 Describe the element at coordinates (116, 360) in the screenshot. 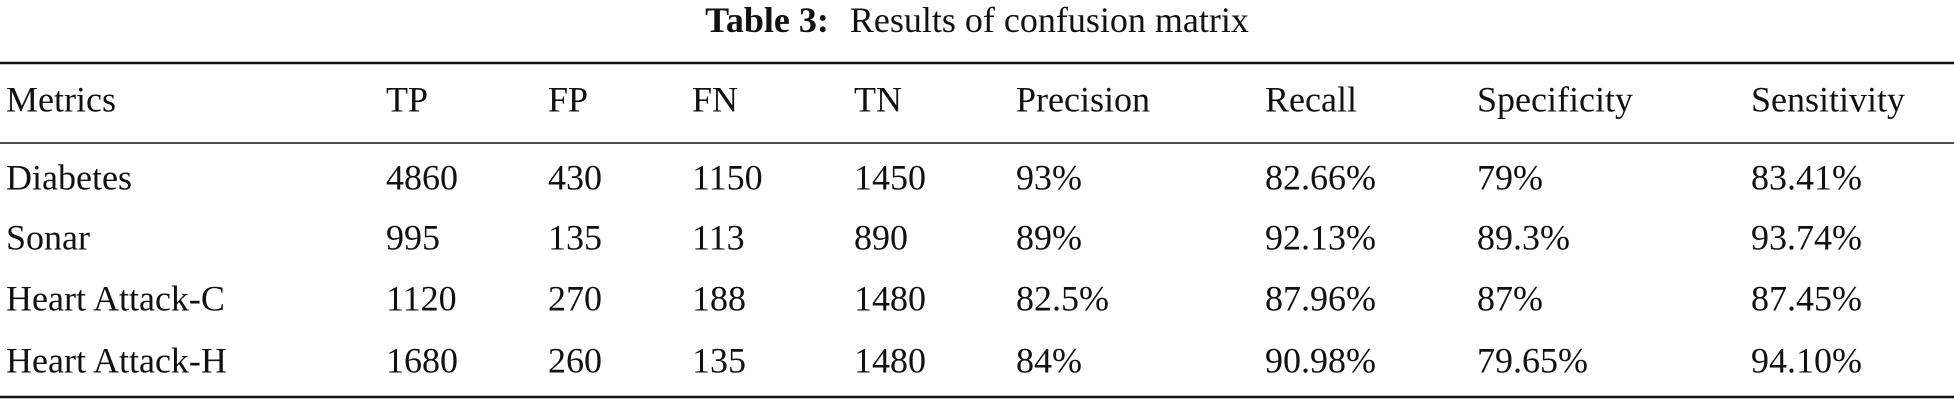

I see `row-label: Heart Attack-H` at that location.